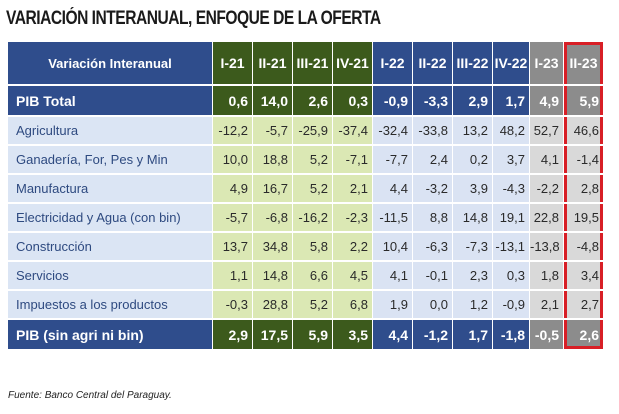 The width and height of the screenshot is (619, 414). I want to click on row-label: Impuestos a los productos, so click(110, 305).